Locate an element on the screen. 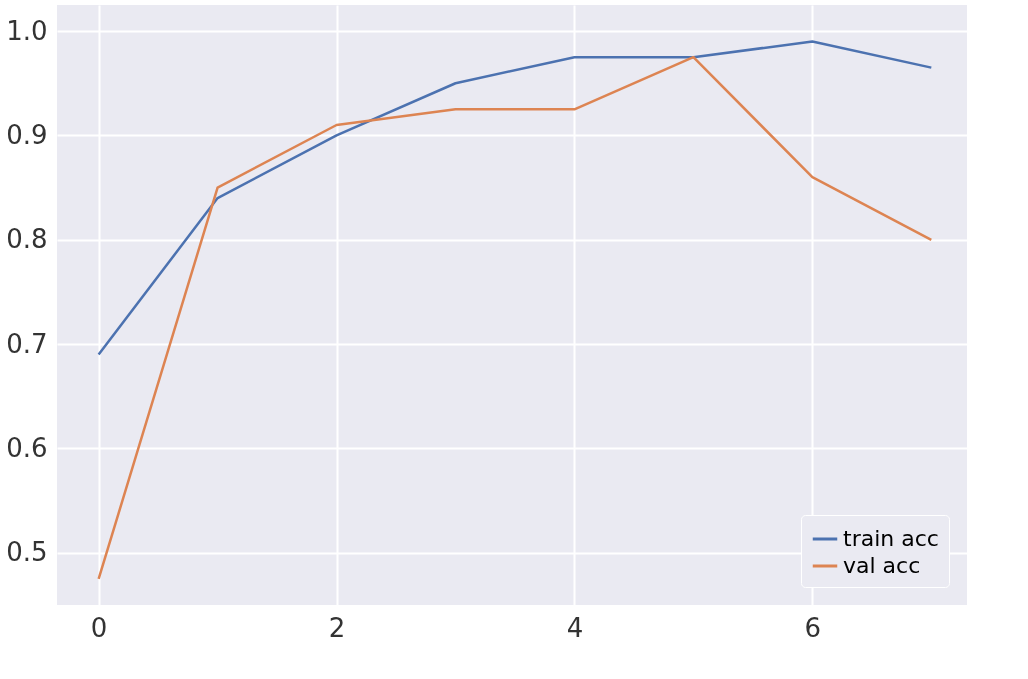  y-tick-label: 0.8 is located at coordinates (27, 239).